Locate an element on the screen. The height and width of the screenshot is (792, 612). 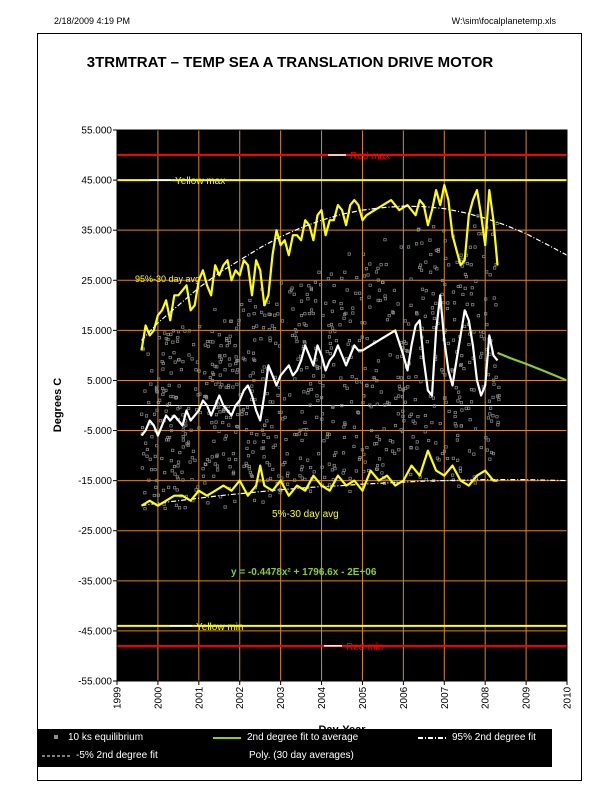
x-tick-label: 2006 is located at coordinates (404, 697).